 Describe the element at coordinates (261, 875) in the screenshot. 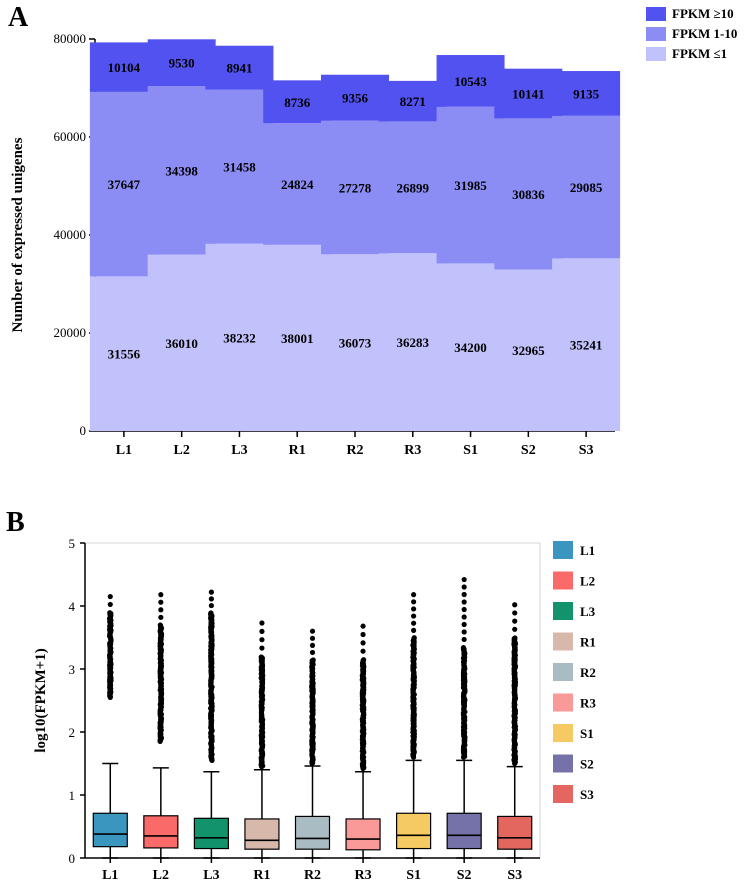

I see `x-tick-label: R1` at that location.